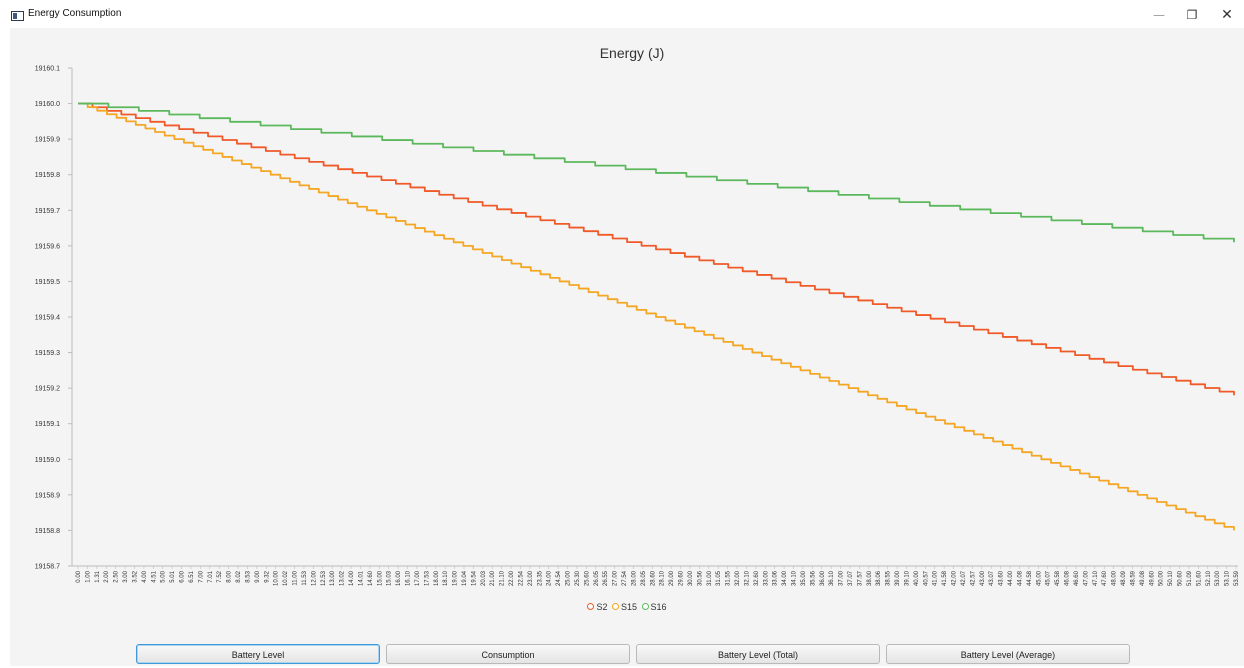 This screenshot has height=668, width=1244. I want to click on x-tick-label: 14.00, so click(352, 578).